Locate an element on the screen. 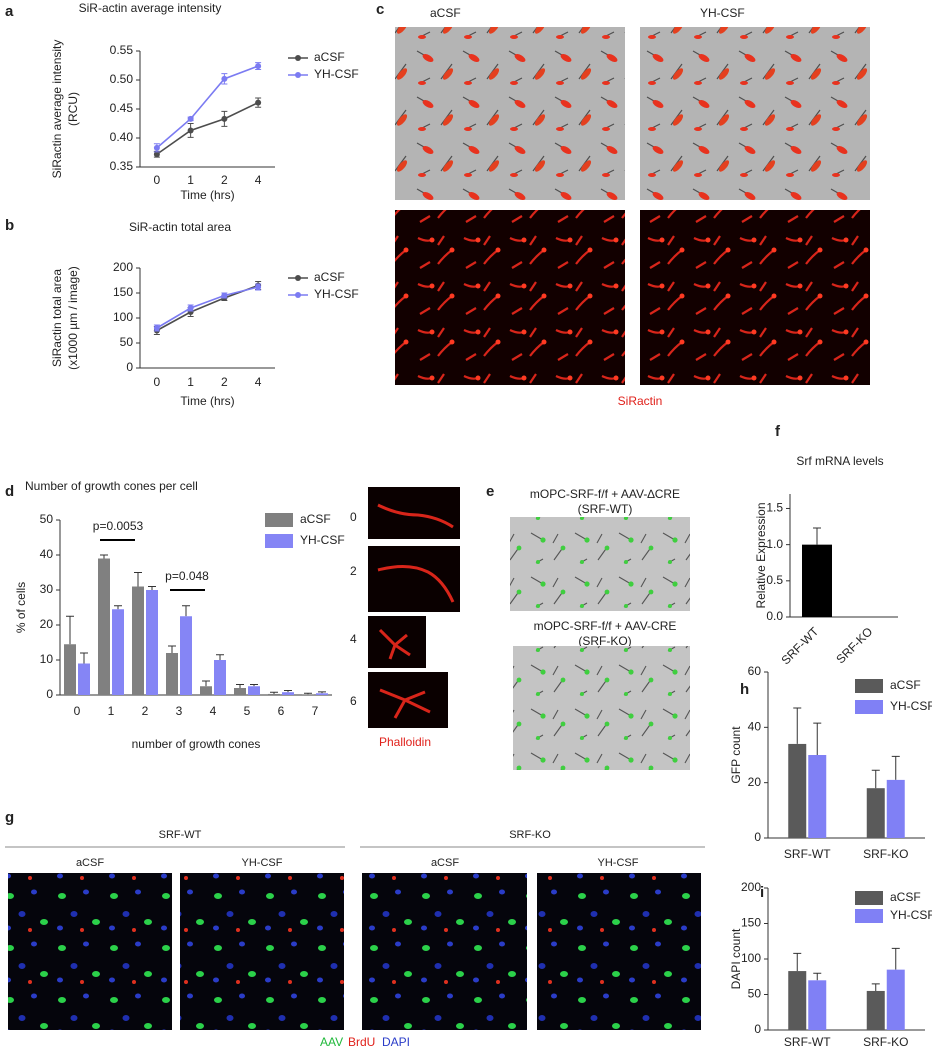 This screenshot has width=932, height=1050. y-tick-label: 60 is located at coordinates (755, 671).